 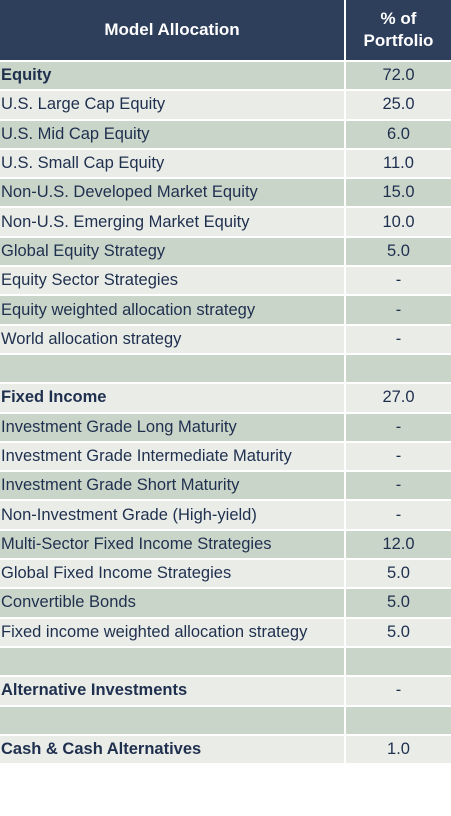 I want to click on table-row: Non-Investment Grade (High-yield) -, so click(x=225, y=516).